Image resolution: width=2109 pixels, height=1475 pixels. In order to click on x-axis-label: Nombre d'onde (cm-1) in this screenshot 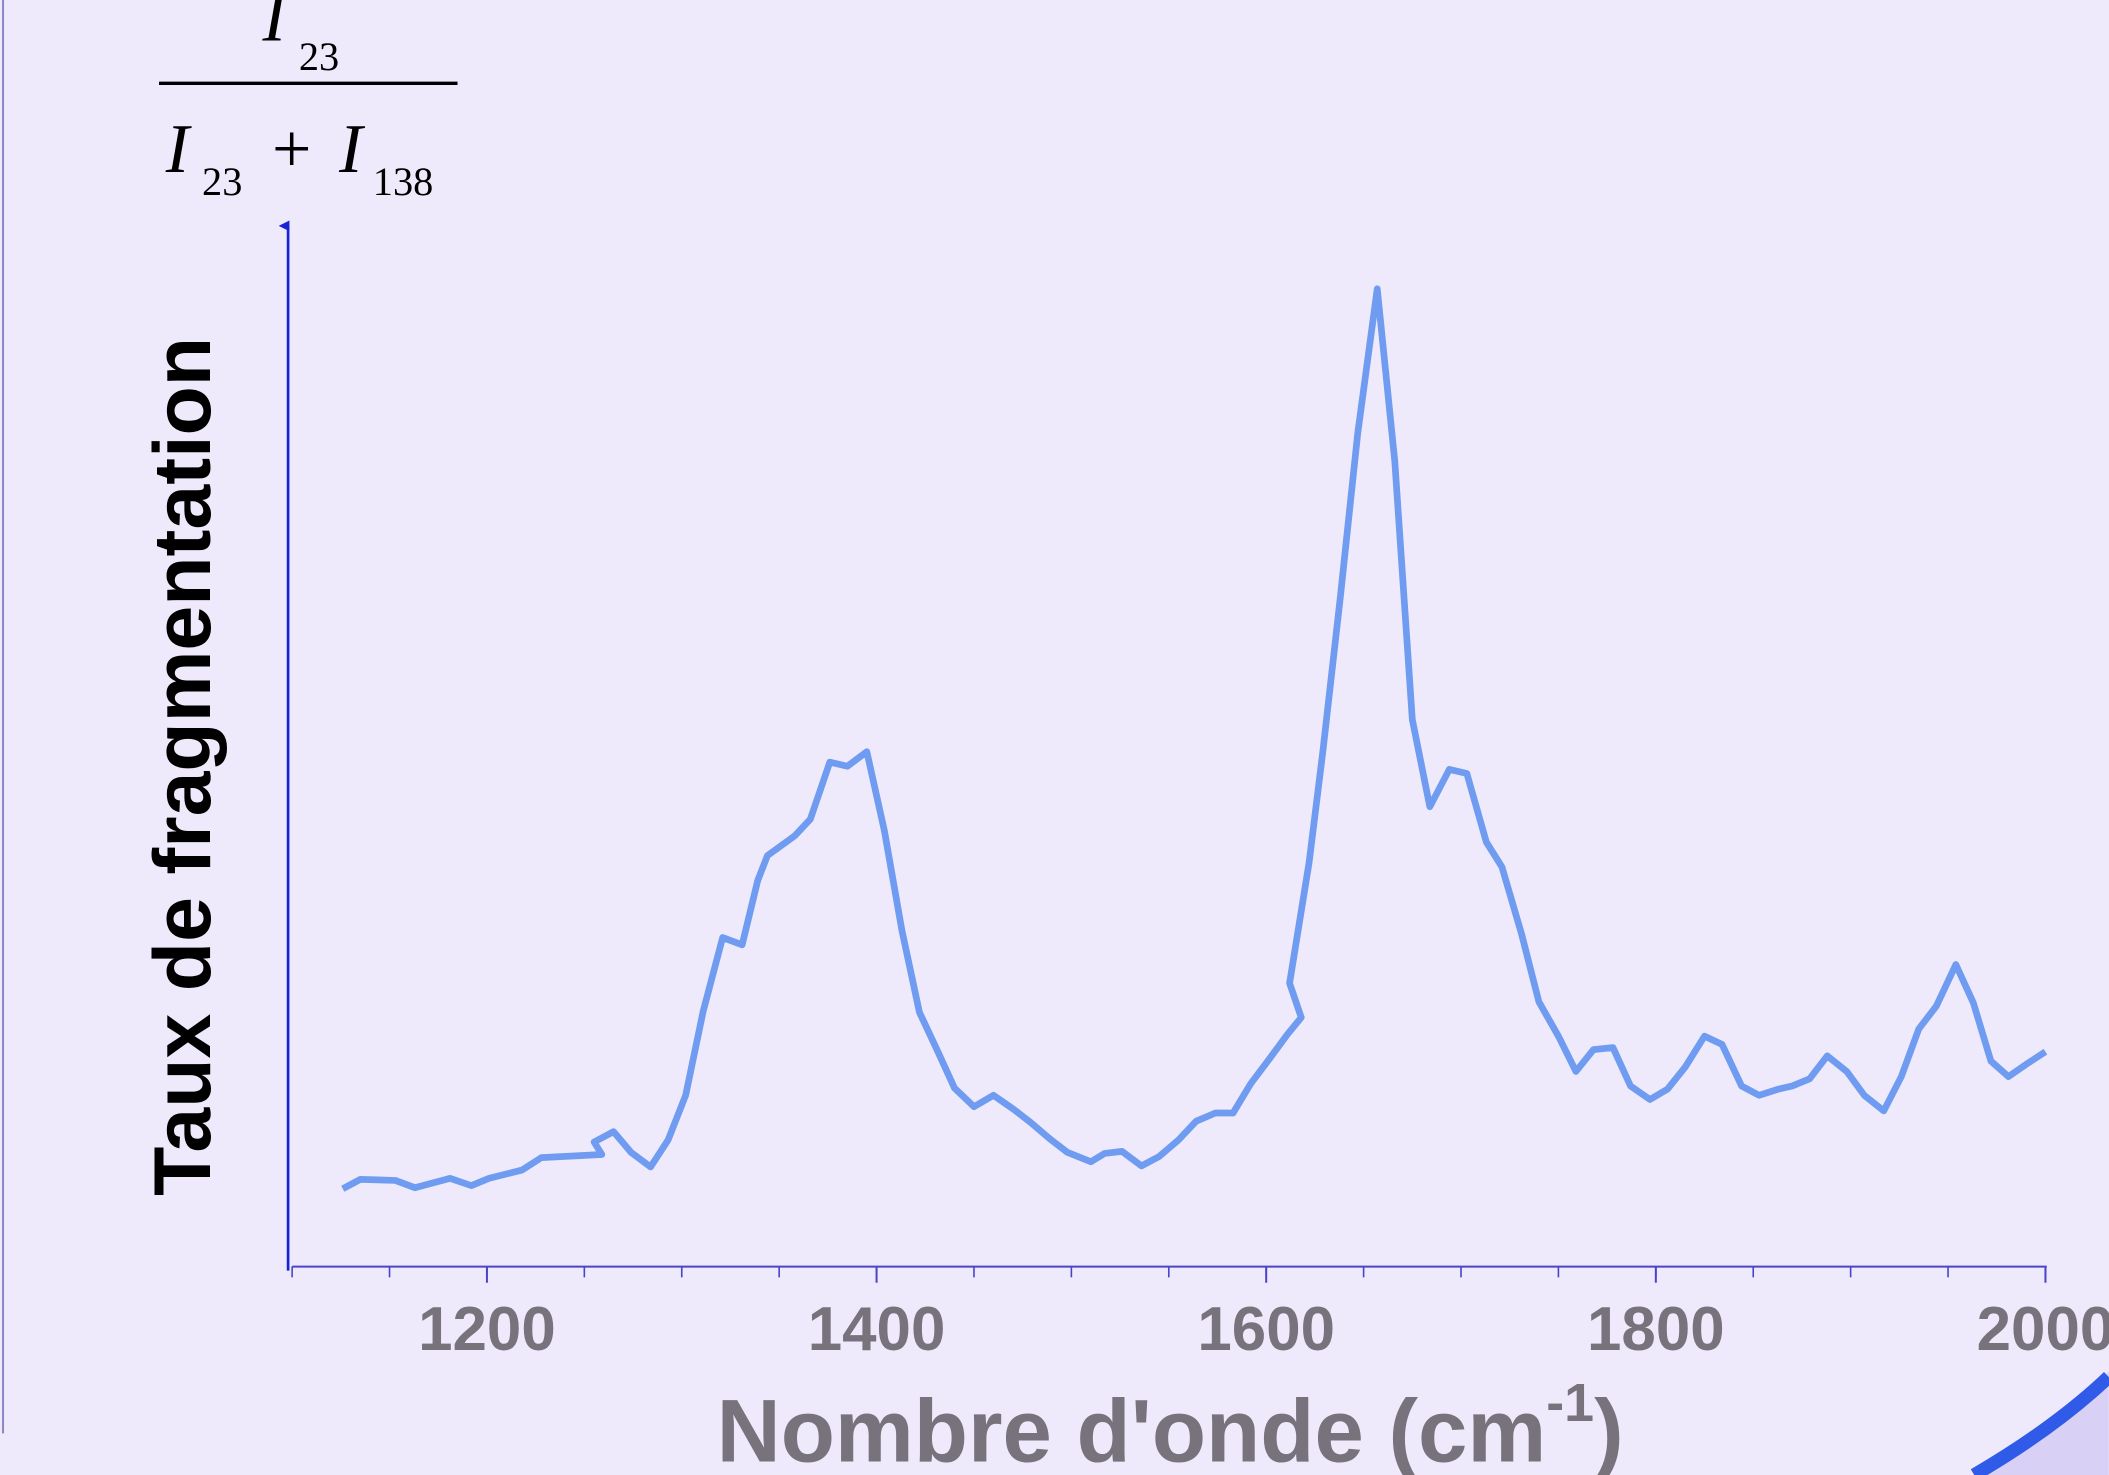, I will do `click(1170, 1424)`.